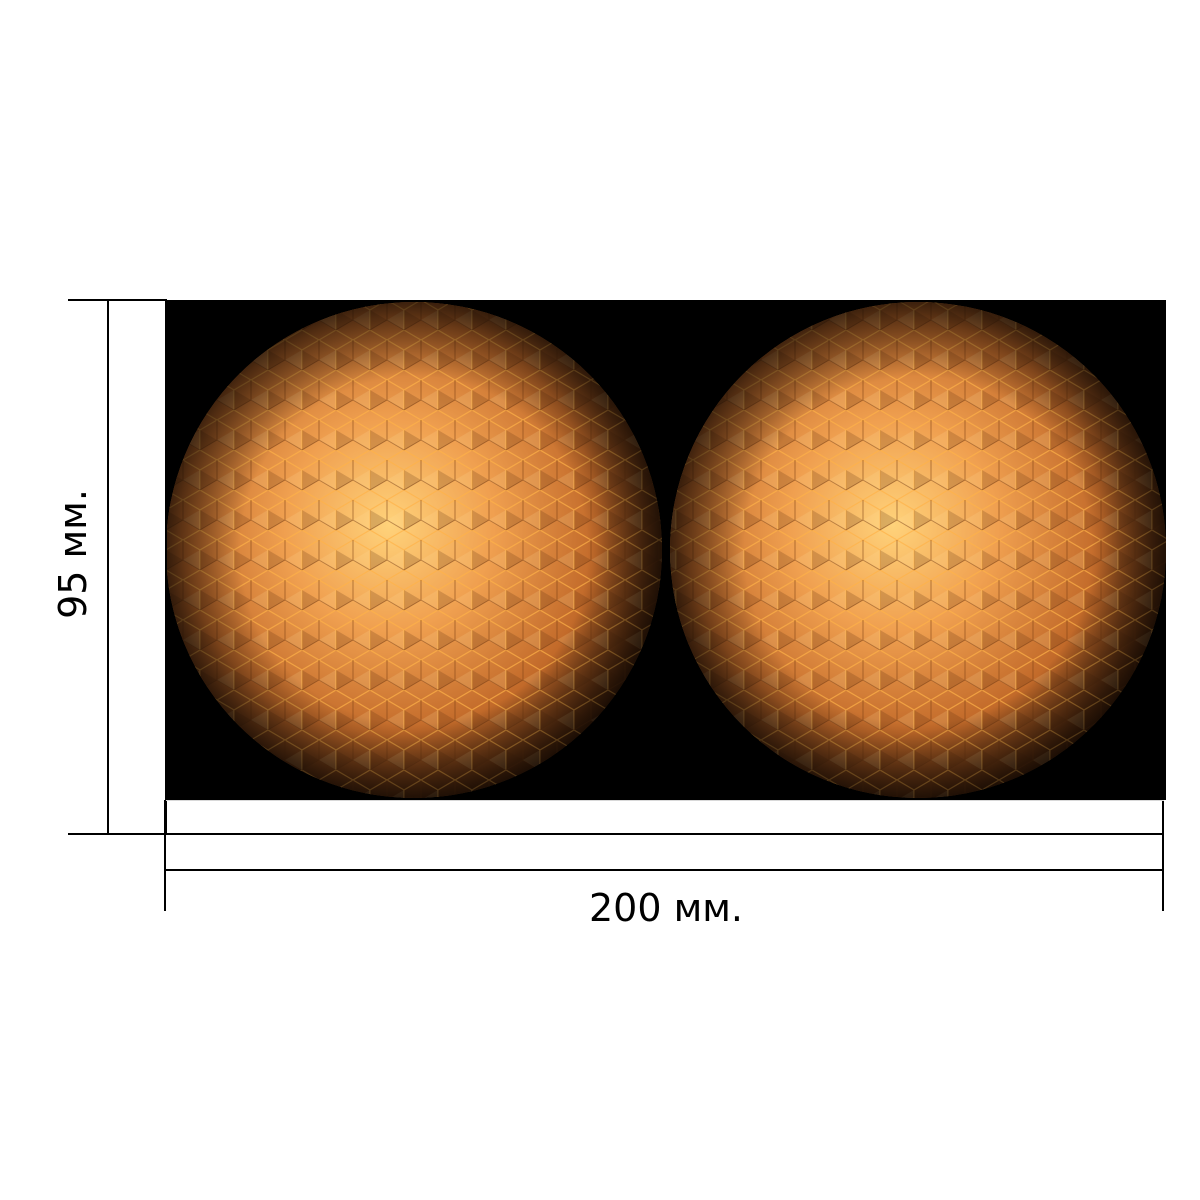 Image resolution: width=1200 pixels, height=1200 pixels. Describe the element at coordinates (664, 834) in the screenshot. I see `width-dimension-upper-line` at that location.